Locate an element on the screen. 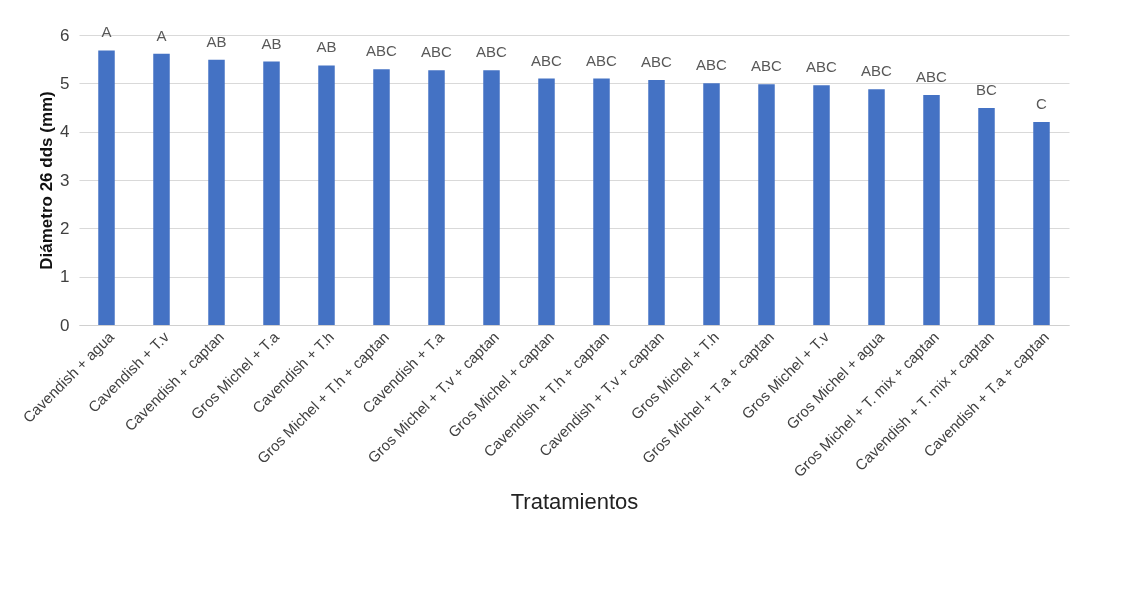  x-axis-title: Tratamientos is located at coordinates (574, 502).